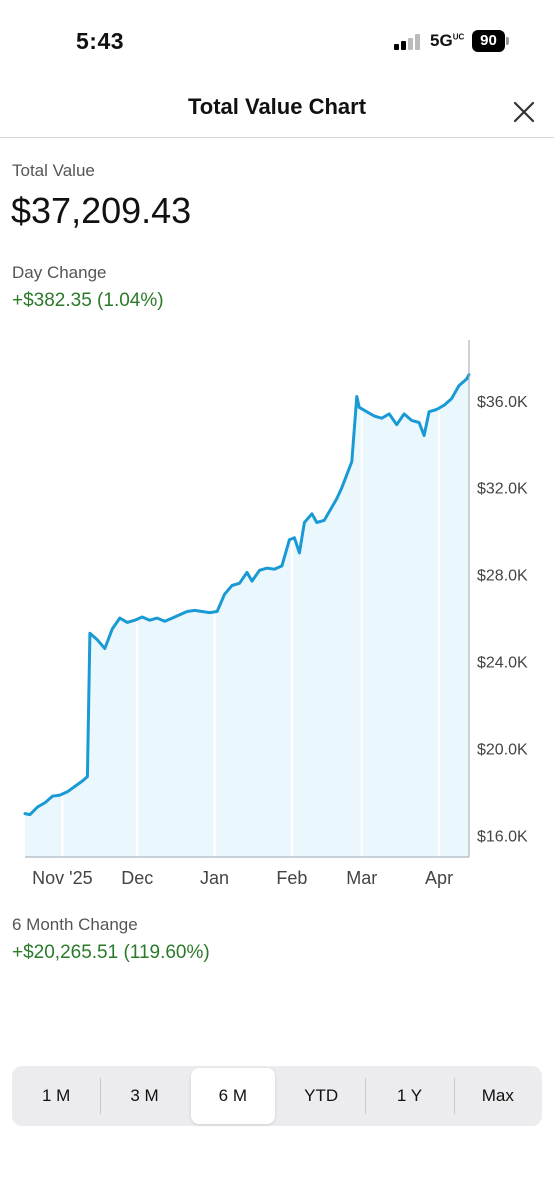  I want to click on x-tick-label: Apr, so click(439, 878).